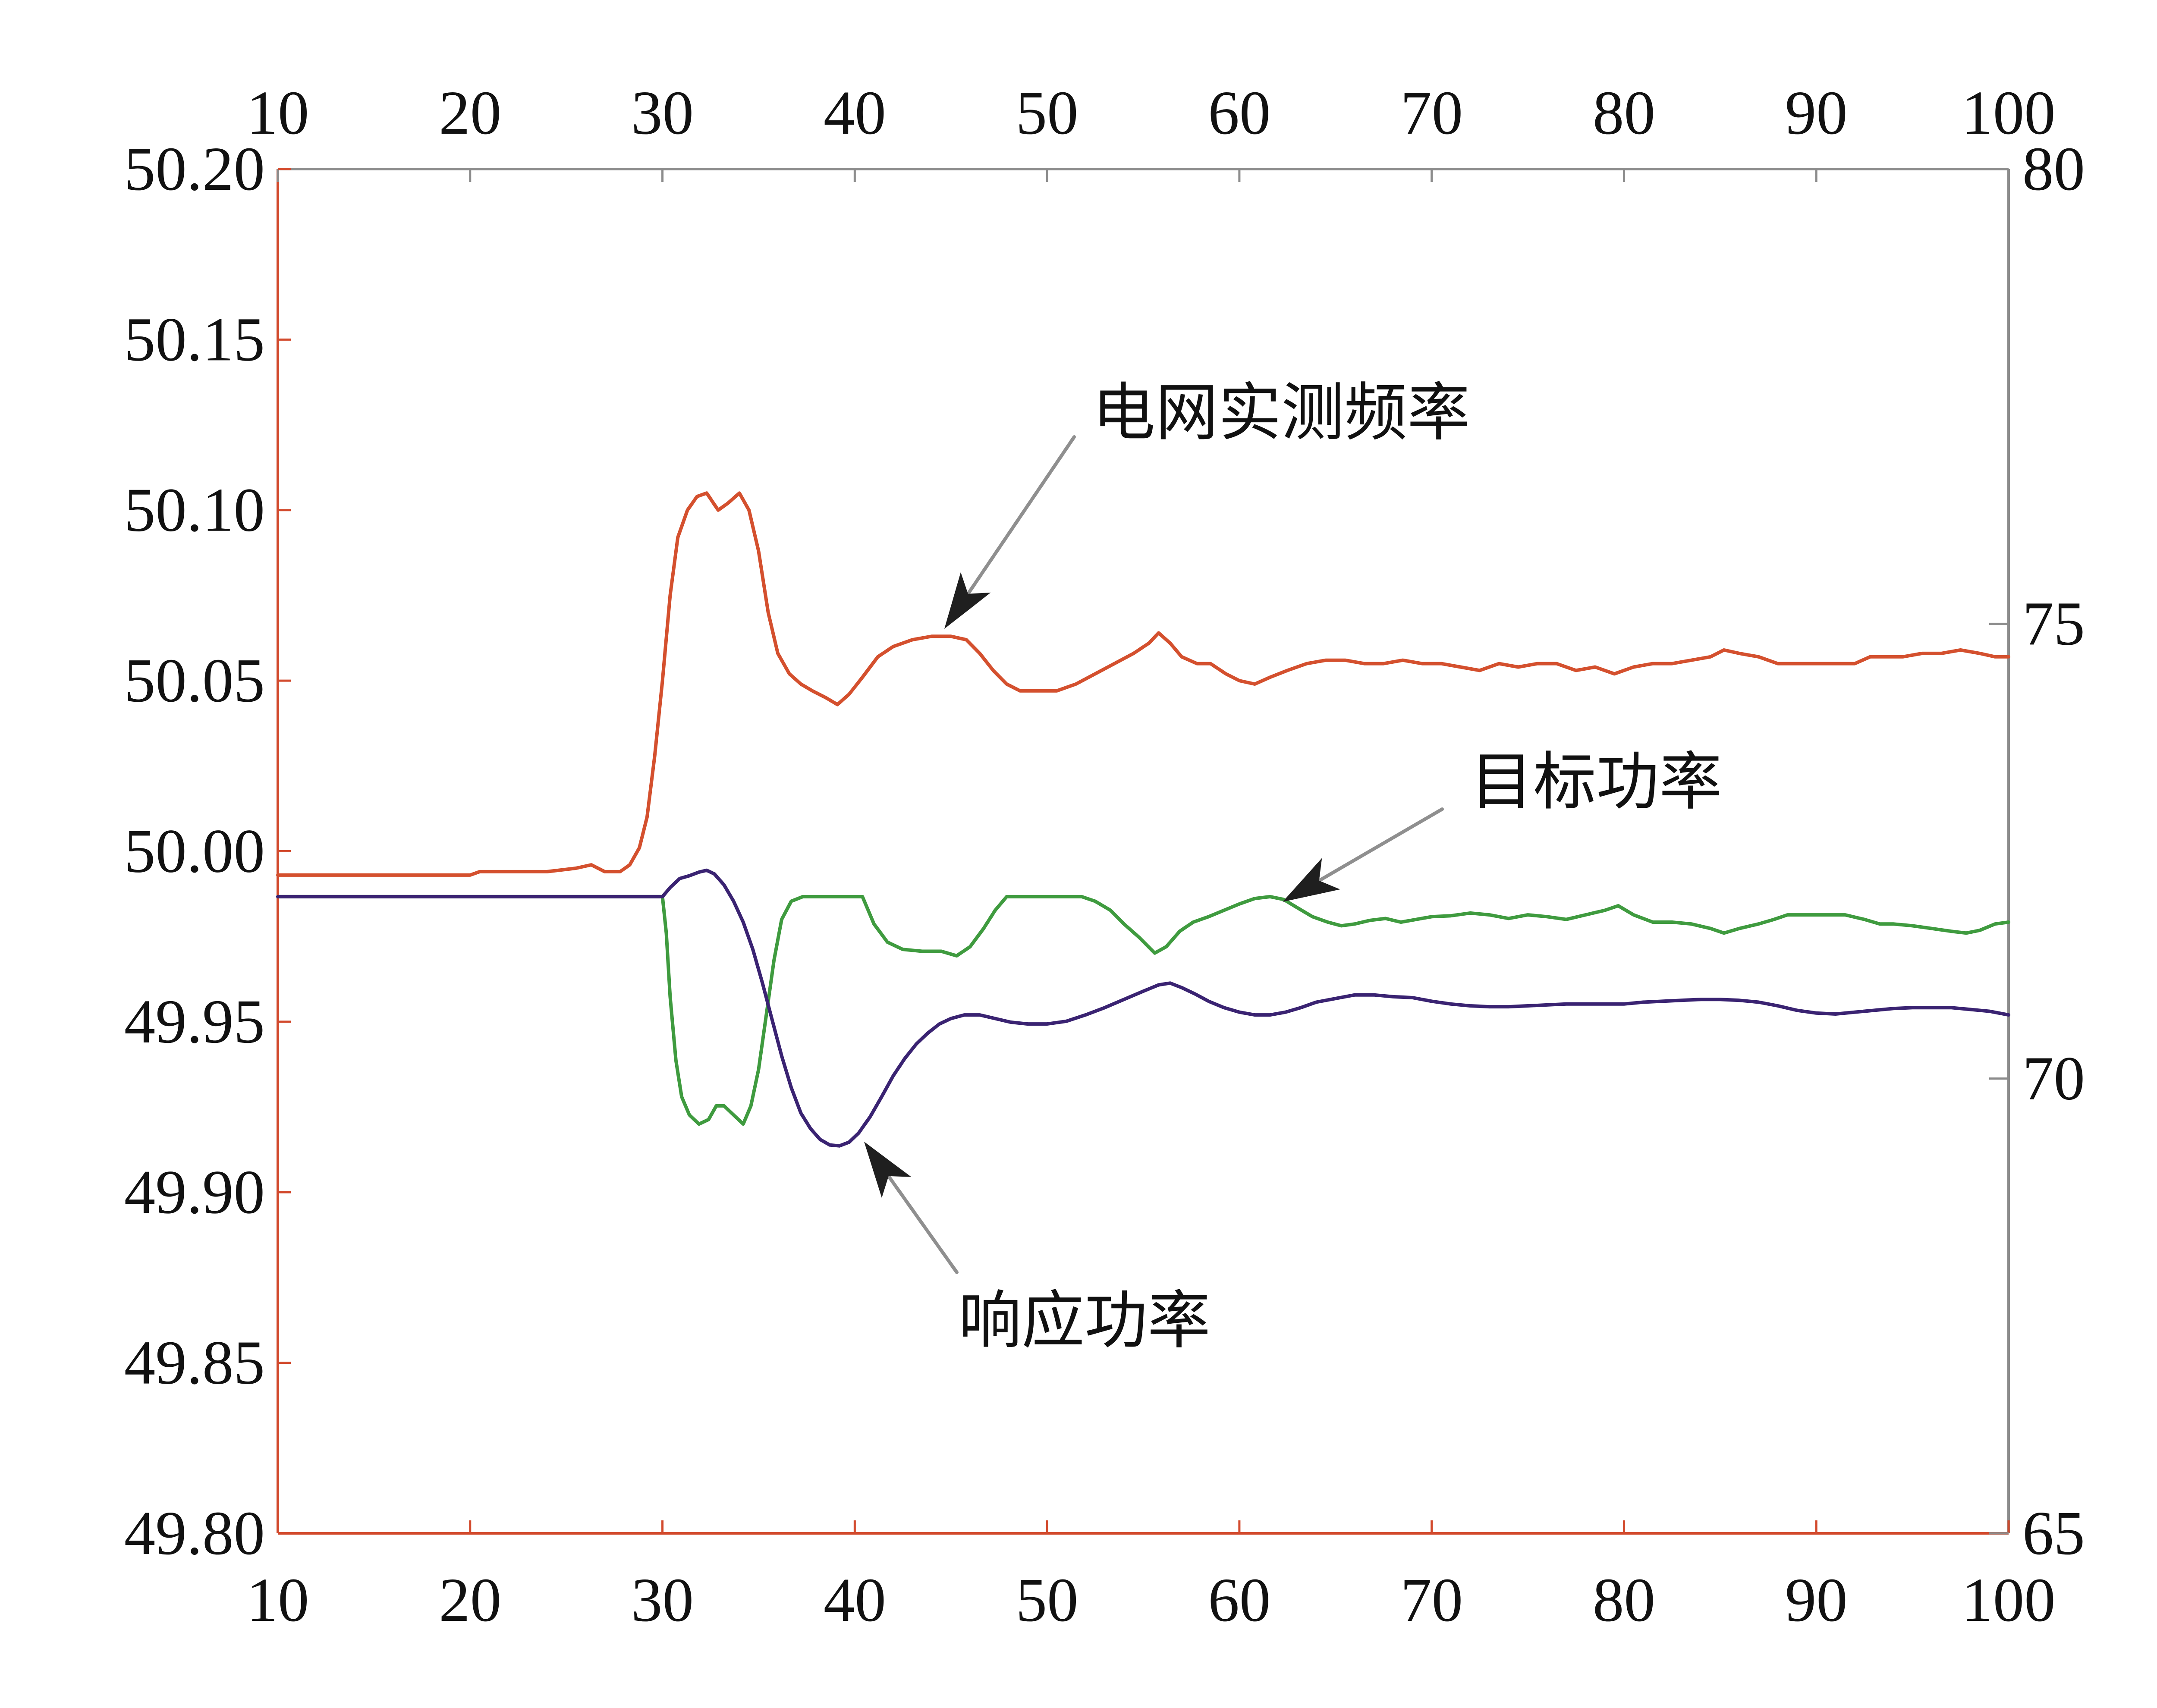 The image size is (2157, 1708). What do you see at coordinates (1624, 113) in the screenshot?
I see `x-tick-label-top: 80` at bounding box center [1624, 113].